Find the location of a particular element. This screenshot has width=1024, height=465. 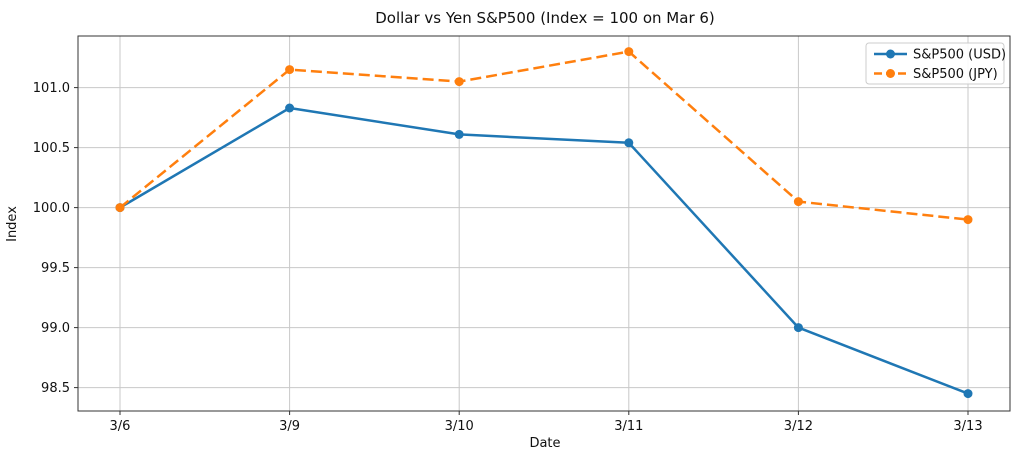

y-tick-label: 98.5 is located at coordinates (55, 388).